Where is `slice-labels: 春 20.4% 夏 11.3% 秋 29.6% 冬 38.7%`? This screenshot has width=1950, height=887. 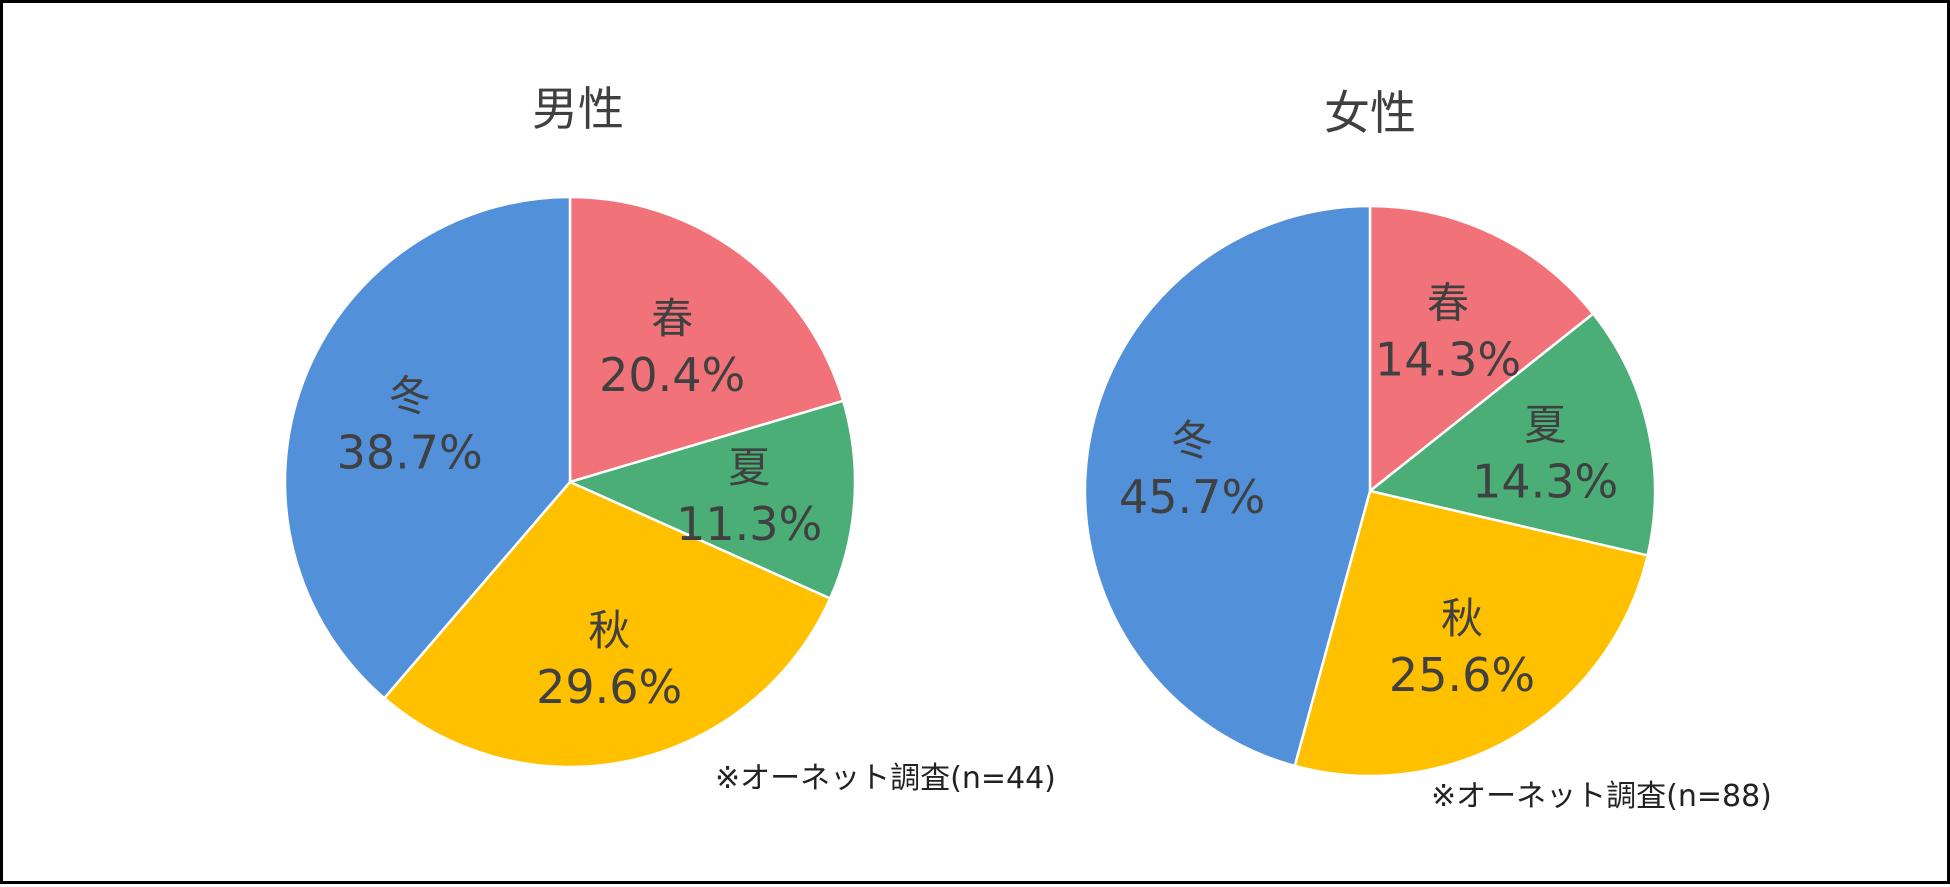
slice-labels: 春 20.4% 夏 11.3% 秋 29.6% 冬 38.7% is located at coordinates (580, 504).